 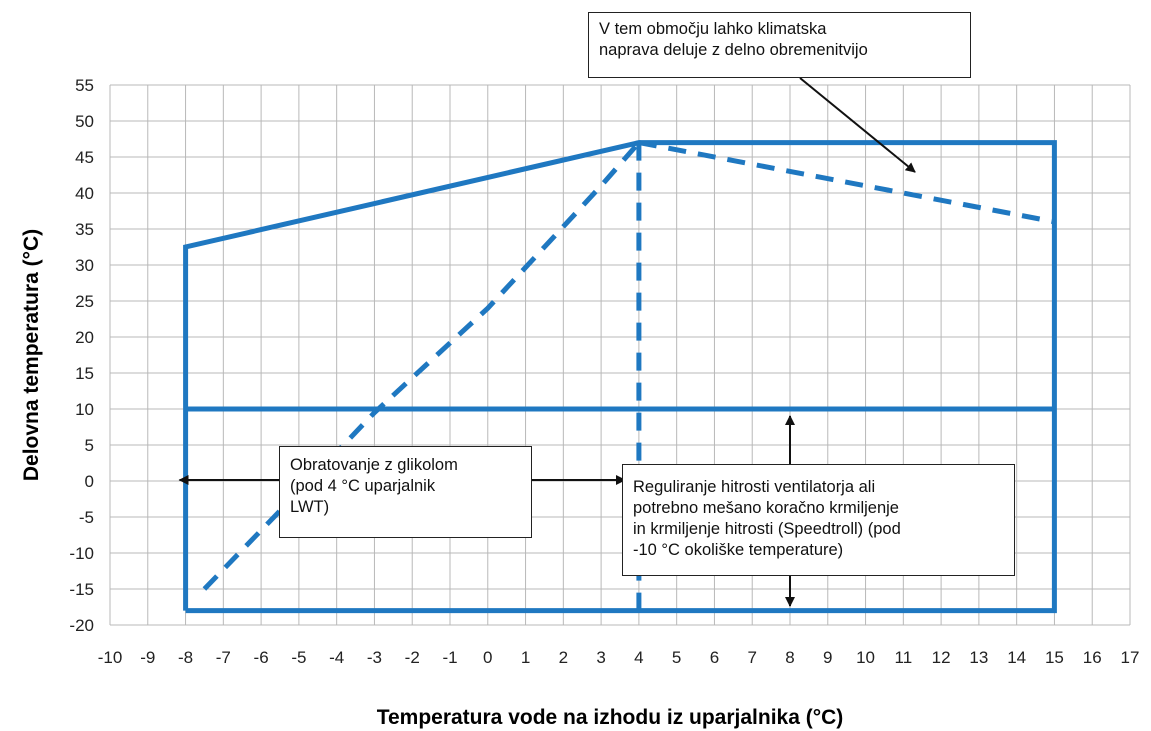 What do you see at coordinates (638, 657) in the screenshot?
I see `x-tick-label: 4` at bounding box center [638, 657].